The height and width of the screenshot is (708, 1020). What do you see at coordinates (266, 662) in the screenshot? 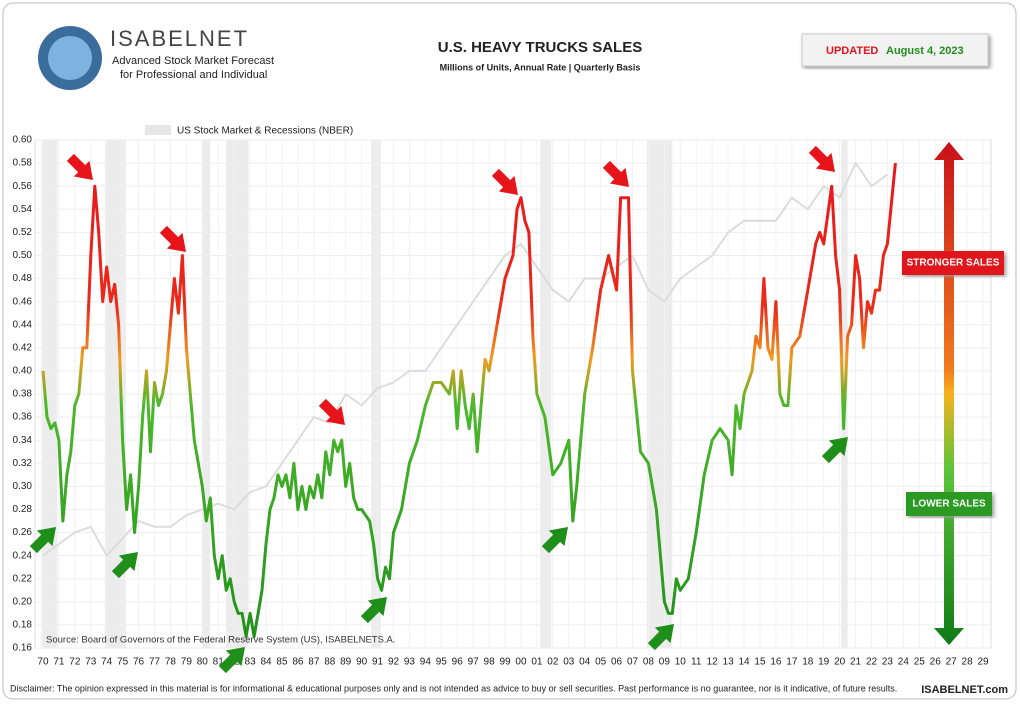
I see `x-tick-label: 84` at bounding box center [266, 662].